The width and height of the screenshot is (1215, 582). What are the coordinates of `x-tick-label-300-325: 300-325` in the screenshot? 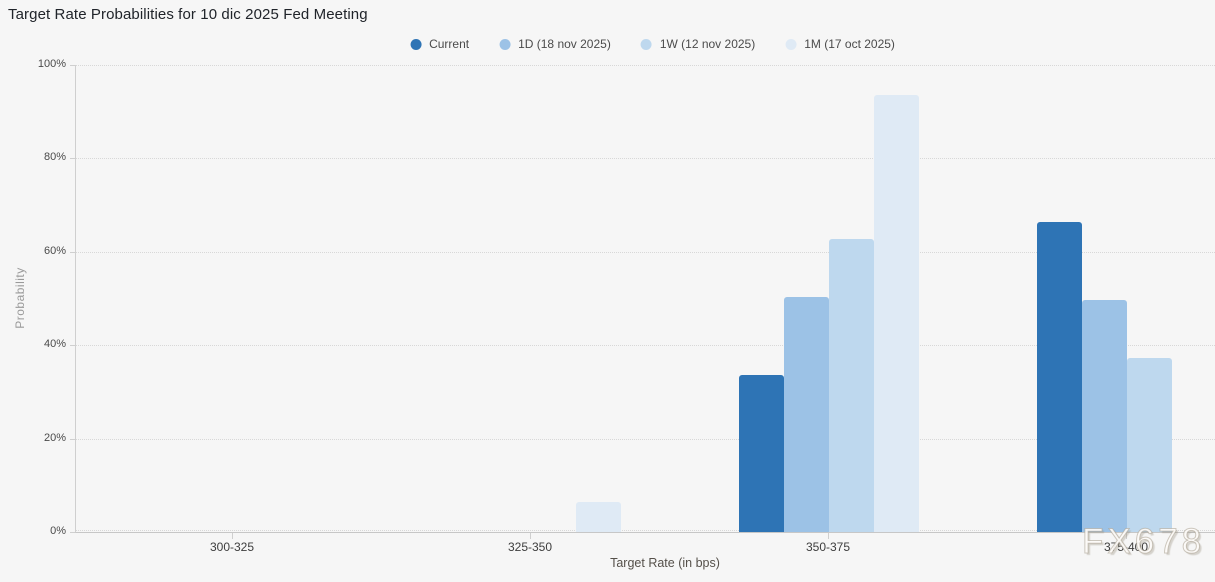 It's located at (232, 547).